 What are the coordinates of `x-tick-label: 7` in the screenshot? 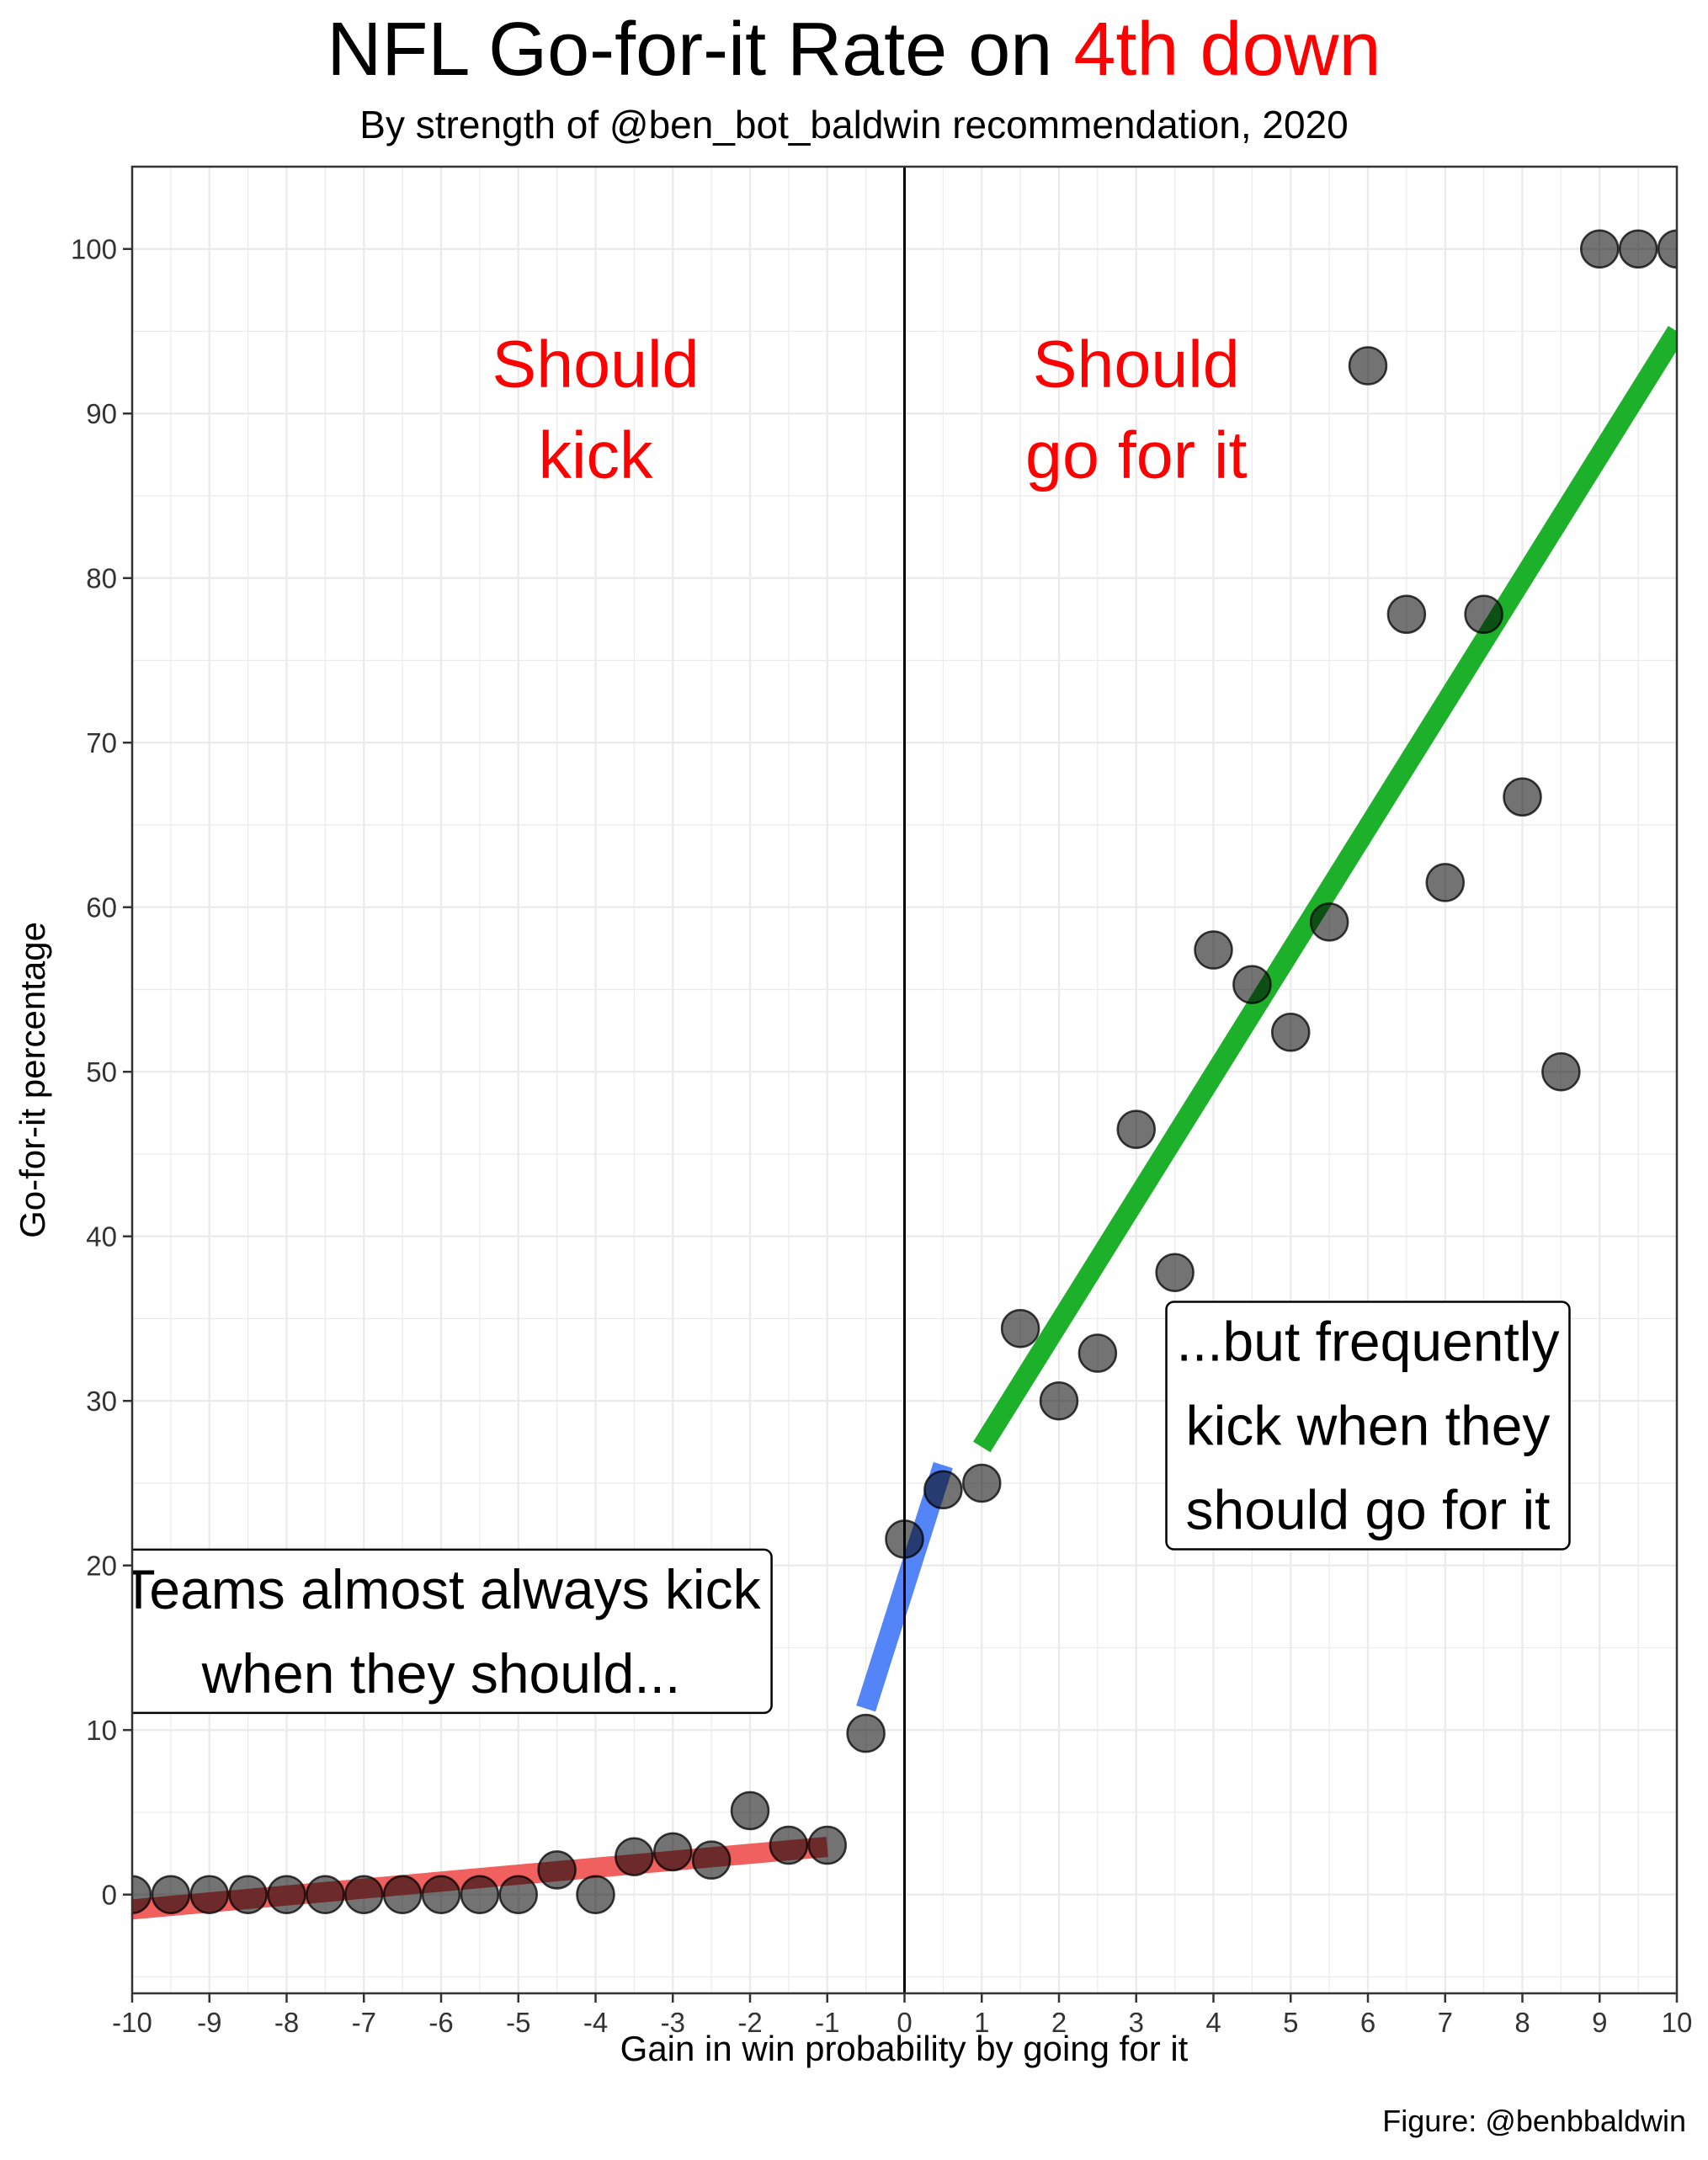 It's located at (1445, 2023).